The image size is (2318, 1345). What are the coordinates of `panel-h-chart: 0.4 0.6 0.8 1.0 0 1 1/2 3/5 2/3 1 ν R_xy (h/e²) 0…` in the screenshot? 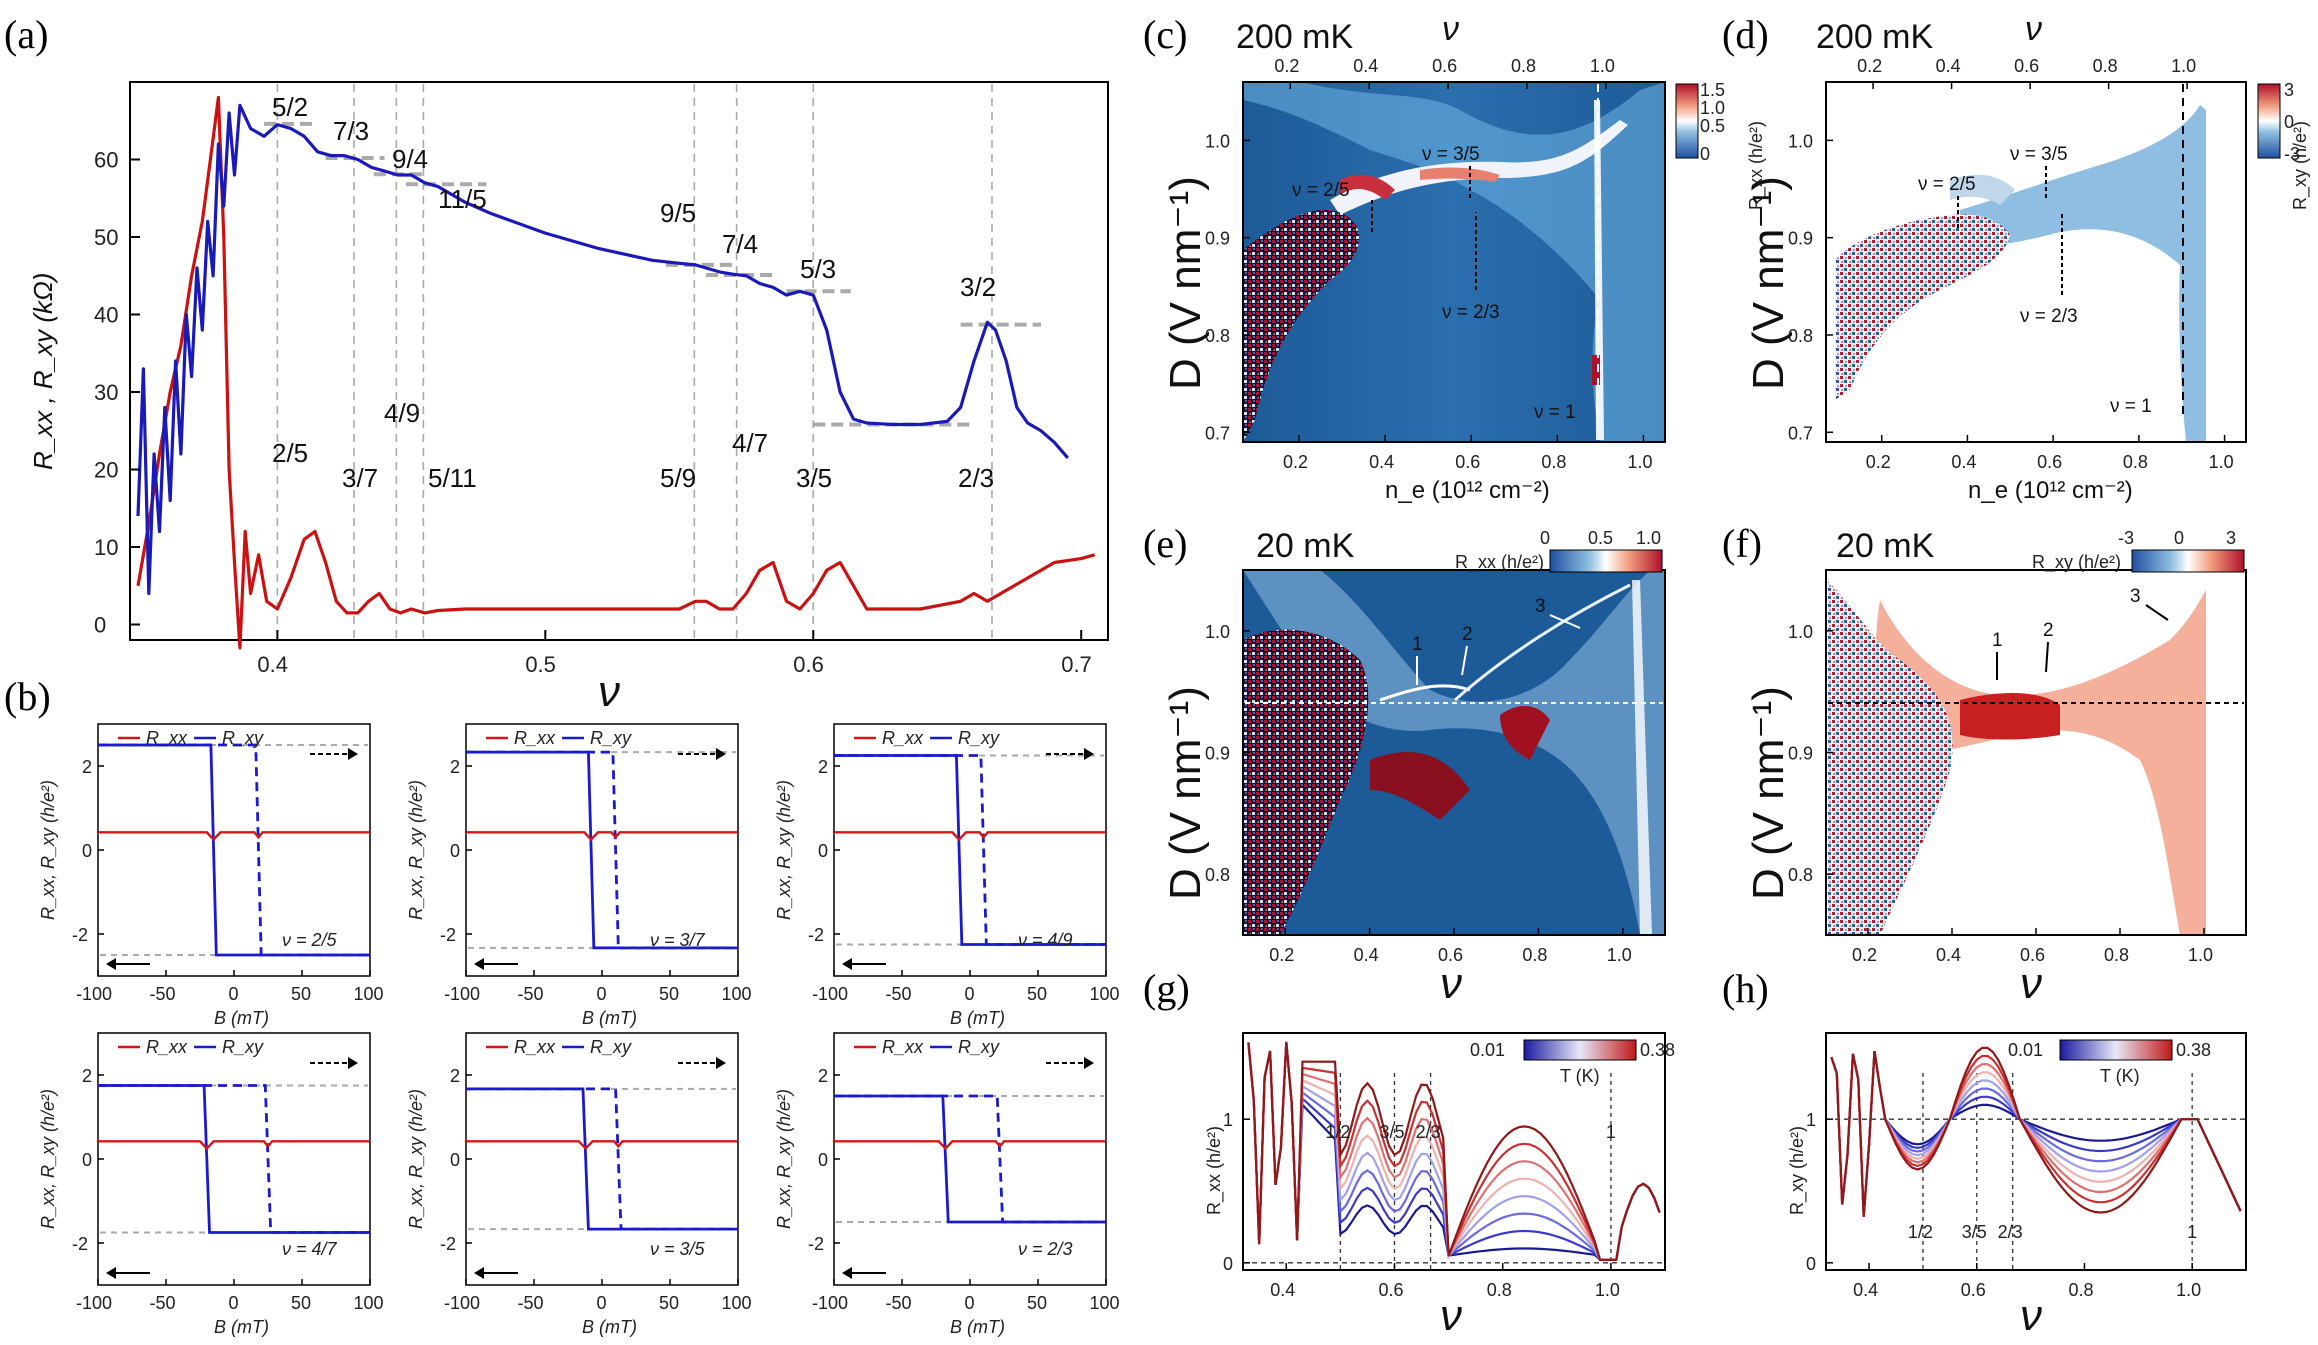 It's located at (2017, 1186).